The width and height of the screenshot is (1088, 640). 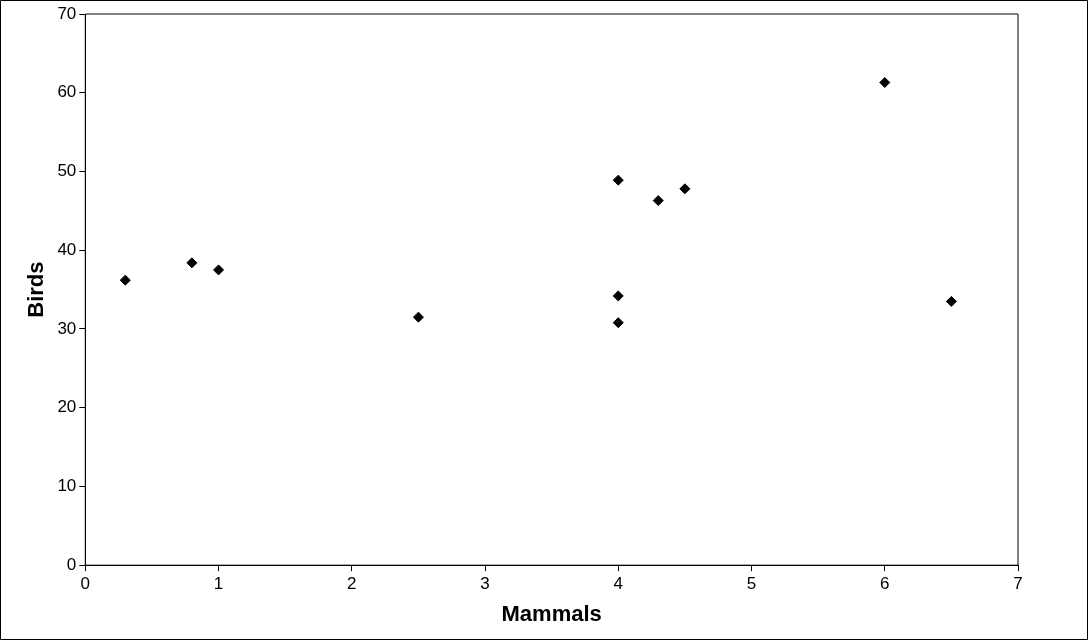 What do you see at coordinates (67, 92) in the screenshot?
I see `y-tick-label: 60` at bounding box center [67, 92].